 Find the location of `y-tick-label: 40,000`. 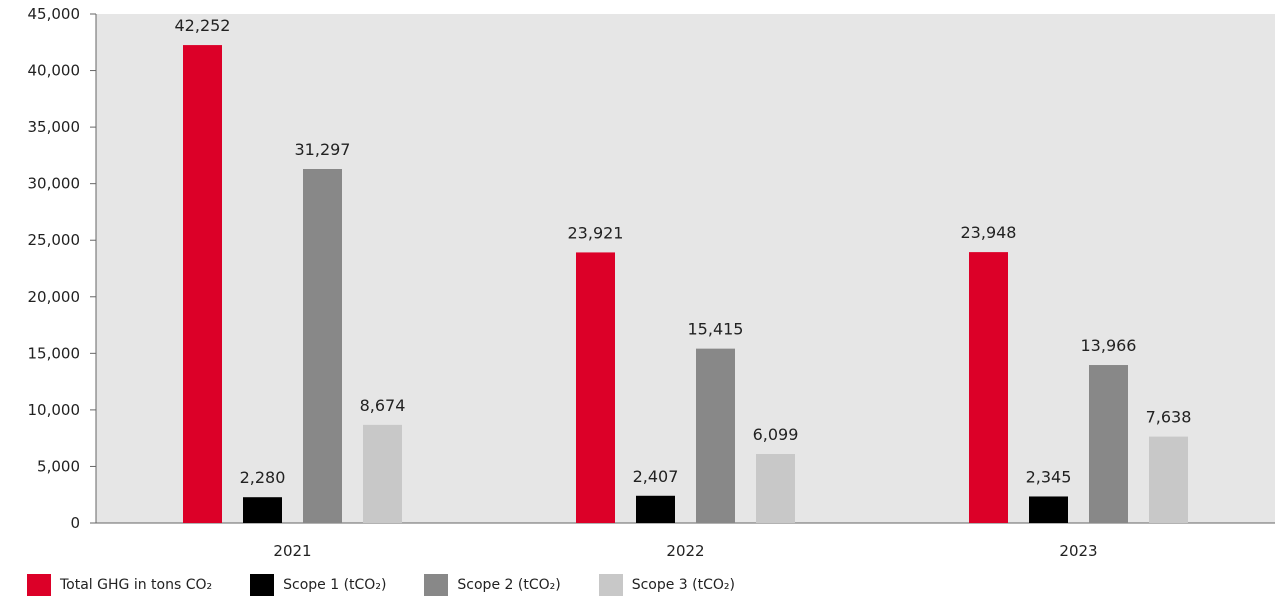

y-tick-label: 40,000 is located at coordinates (54, 71).